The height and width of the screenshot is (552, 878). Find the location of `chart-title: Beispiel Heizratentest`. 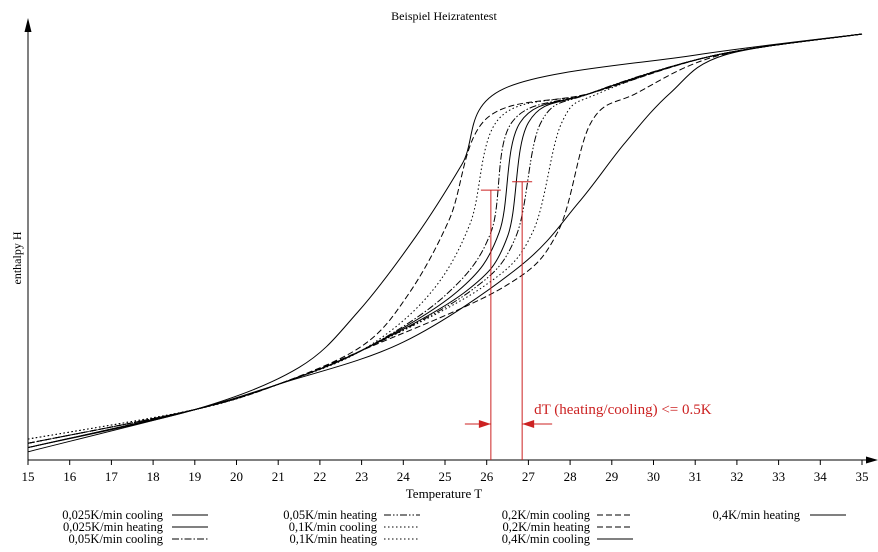

chart-title: Beispiel Heizratentest is located at coordinates (444, 16).